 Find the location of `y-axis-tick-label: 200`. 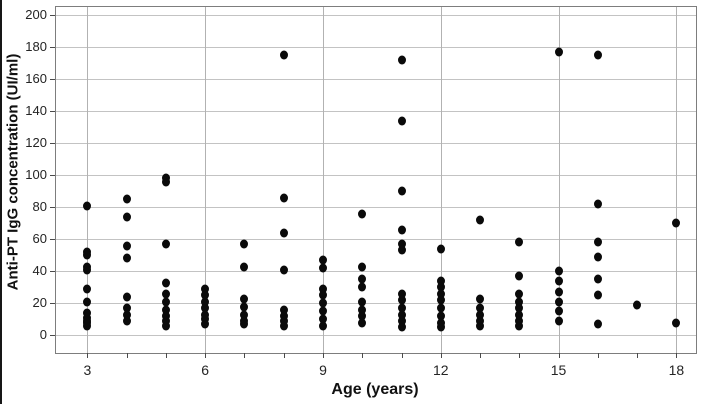

y-axis-tick-label: 200 is located at coordinates (36, 14).